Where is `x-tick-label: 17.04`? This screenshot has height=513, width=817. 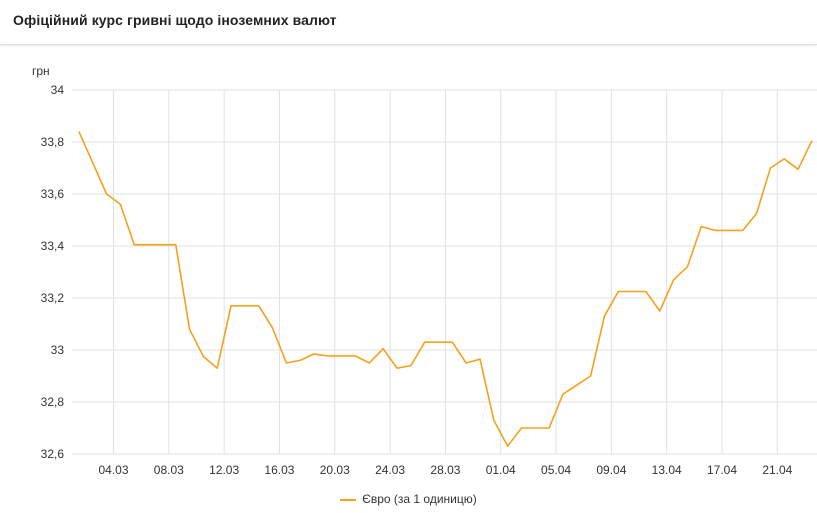 x-tick-label: 17.04 is located at coordinates (722, 470).